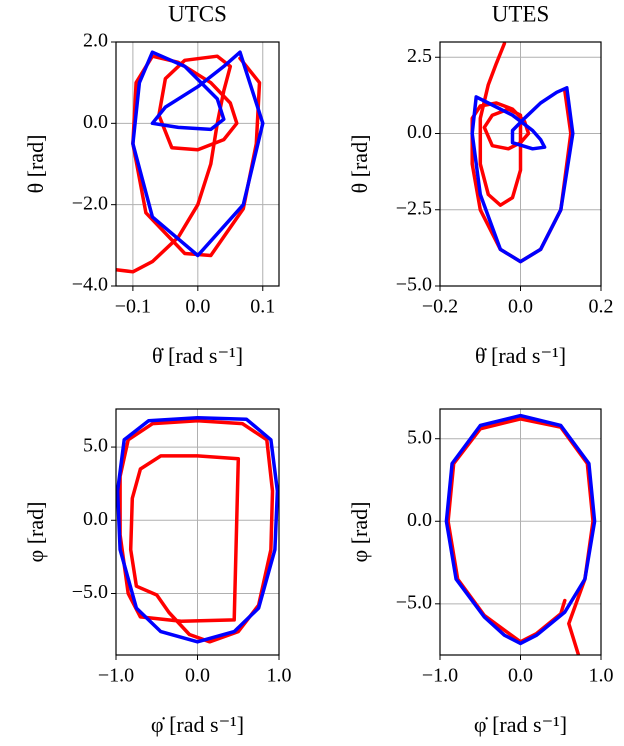  I want to click on x-tick-label: −0.2, so click(440, 307).